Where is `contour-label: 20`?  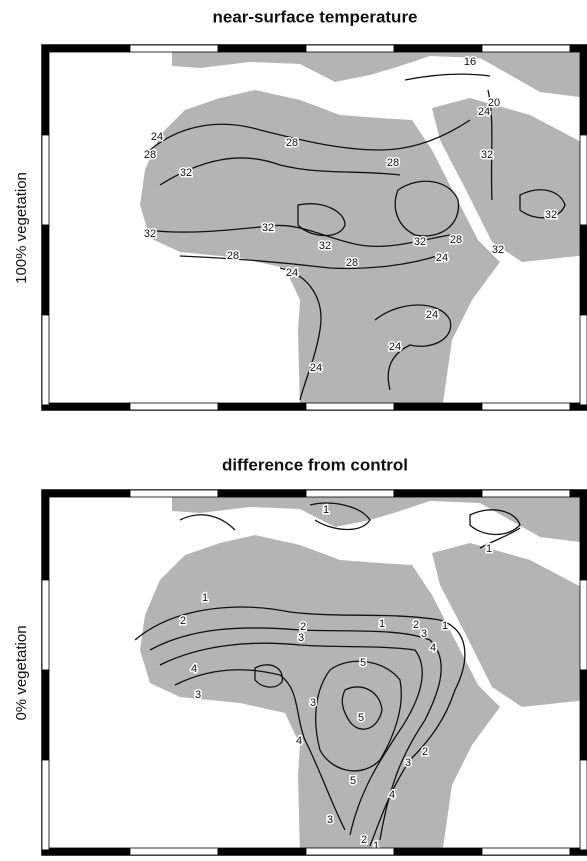 contour-label: 20 is located at coordinates (494, 103).